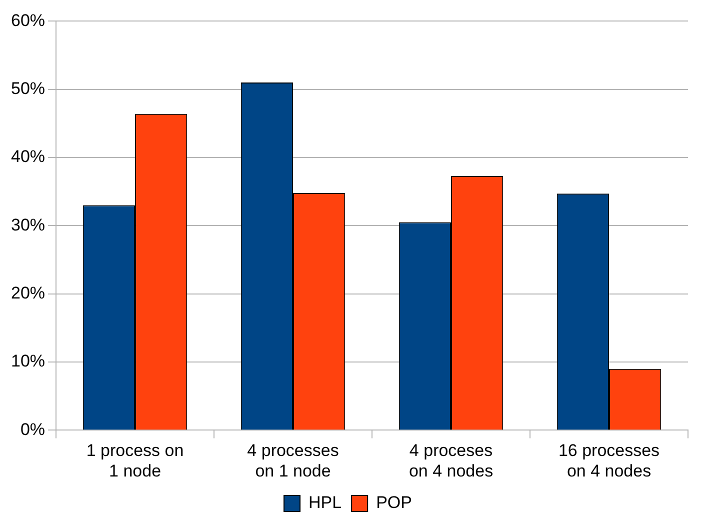 The width and height of the screenshot is (710, 530). What do you see at coordinates (33, 429) in the screenshot?
I see `y-tick-label: 0%` at bounding box center [33, 429].